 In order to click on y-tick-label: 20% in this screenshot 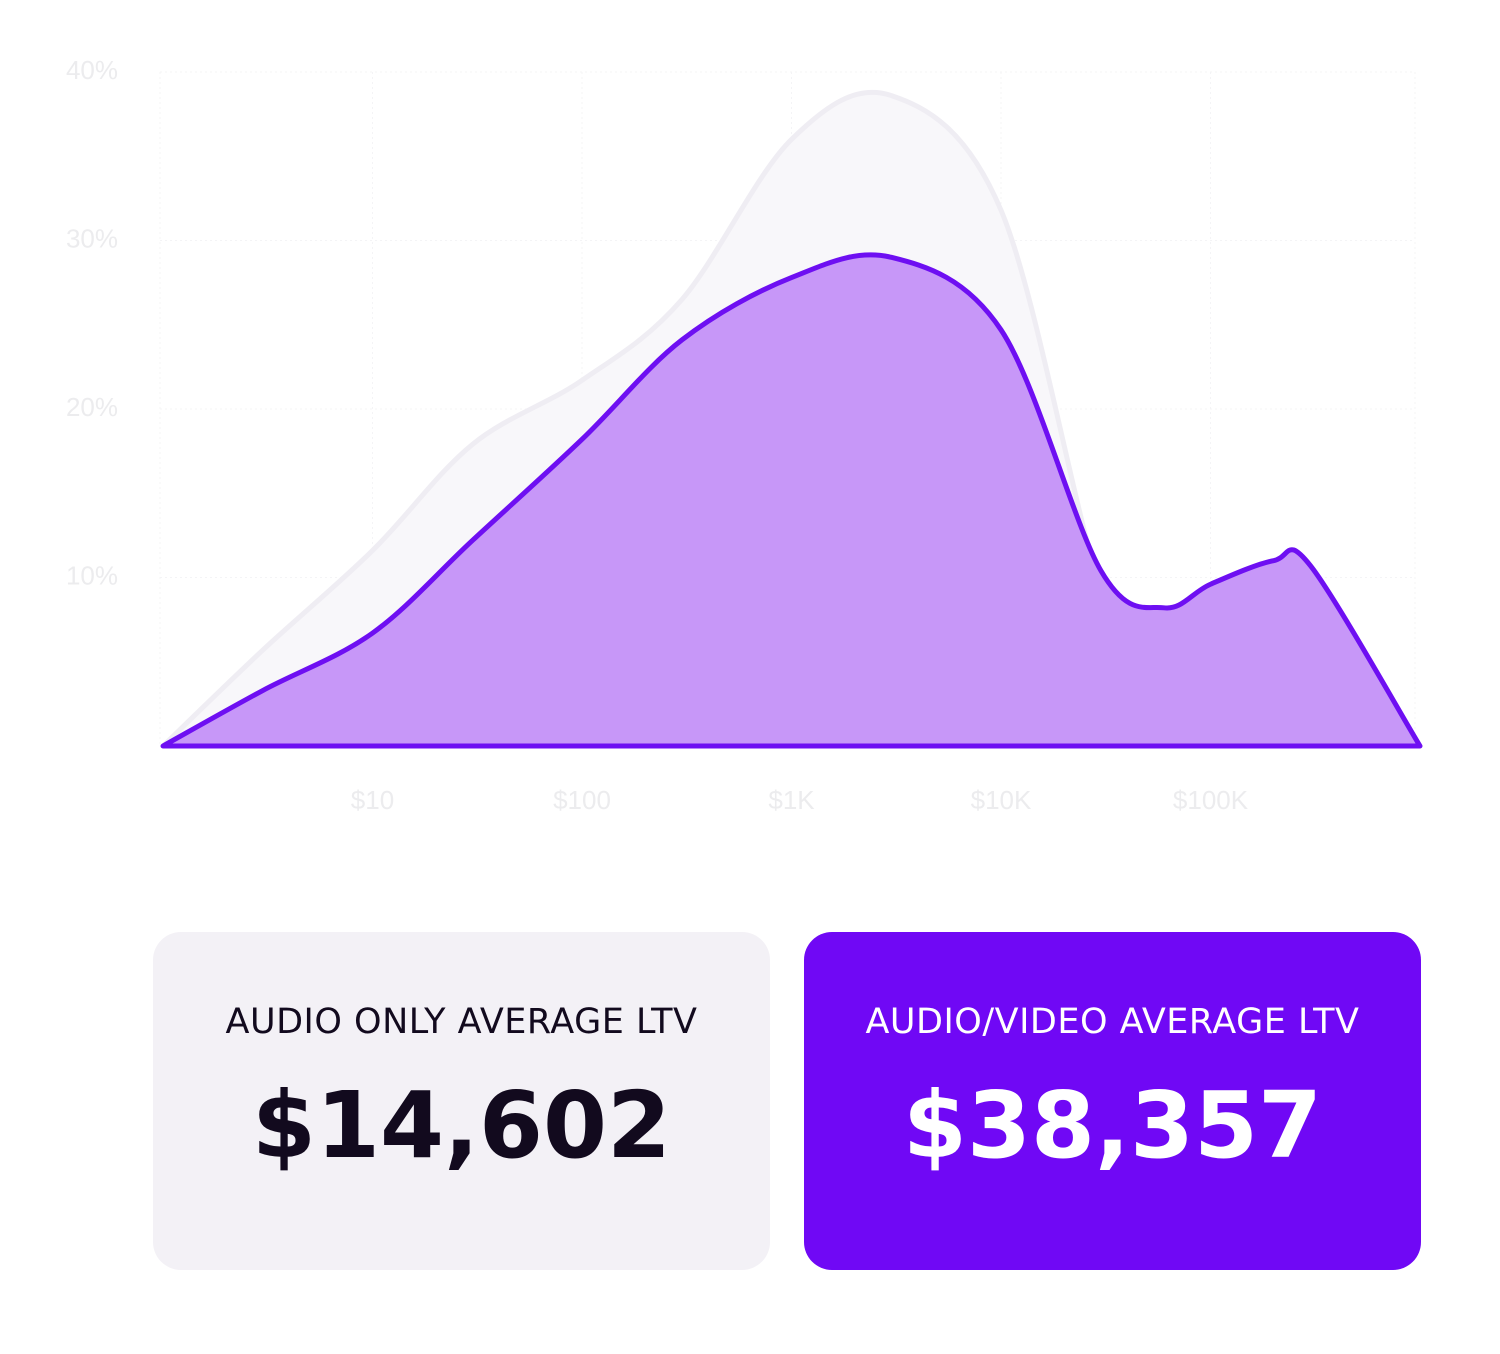, I will do `click(92, 407)`.